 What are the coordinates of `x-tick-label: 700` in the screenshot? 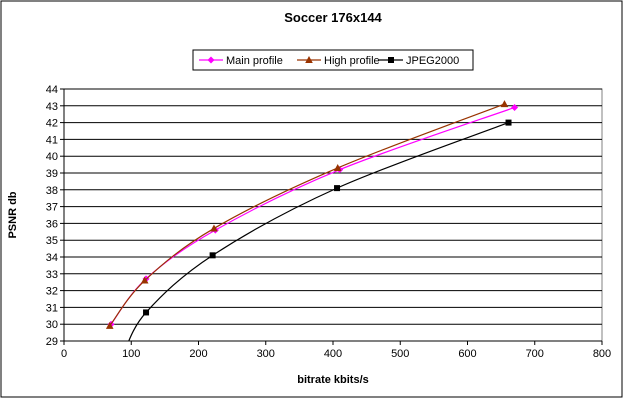 It's located at (535, 354).